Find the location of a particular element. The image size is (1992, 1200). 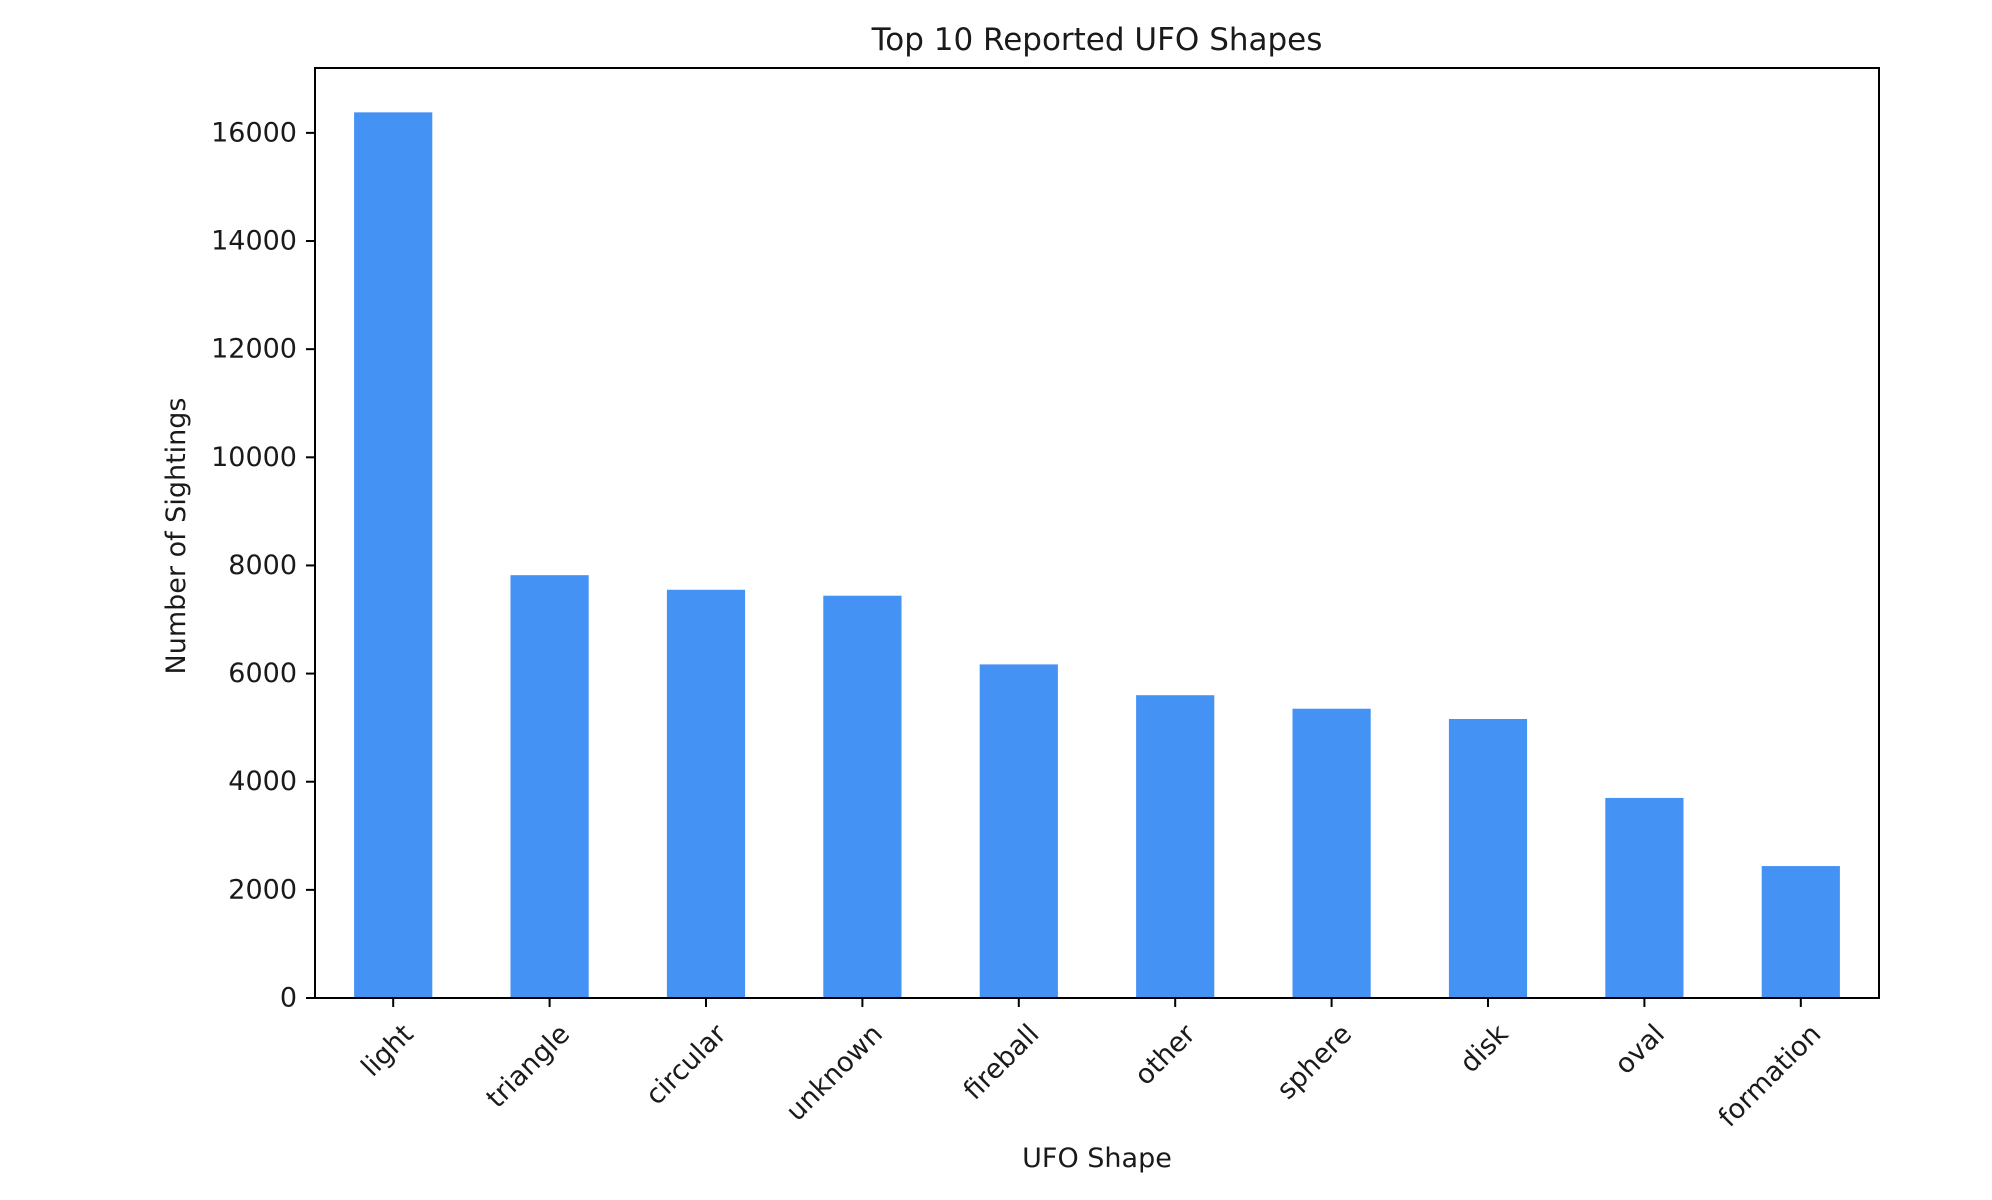

bar-formation is located at coordinates (1800, 932).